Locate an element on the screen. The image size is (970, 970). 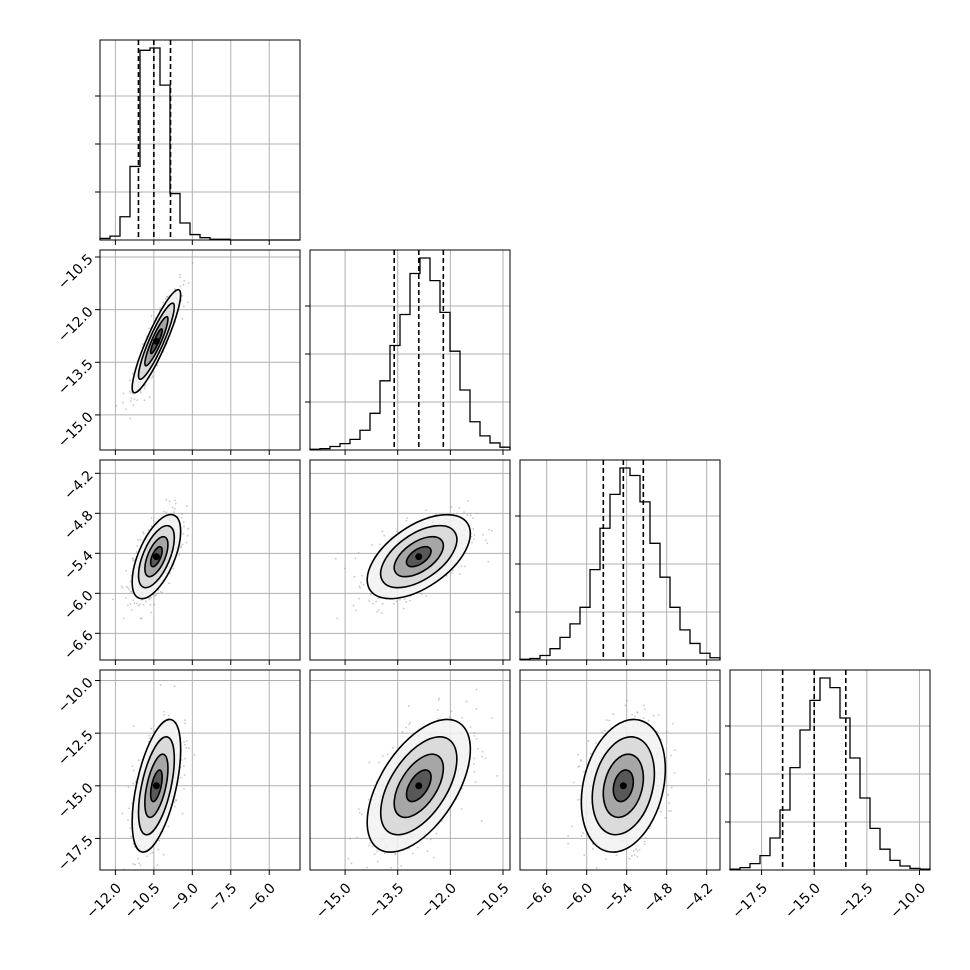
scatter-points is located at coordinates (423, 780).